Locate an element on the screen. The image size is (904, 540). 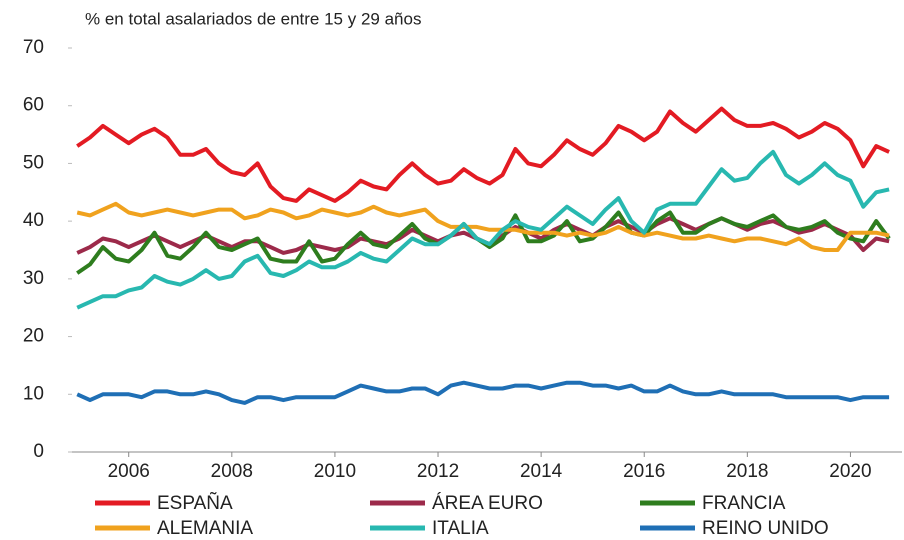
legend-label: FRANCIA is located at coordinates (744, 503).